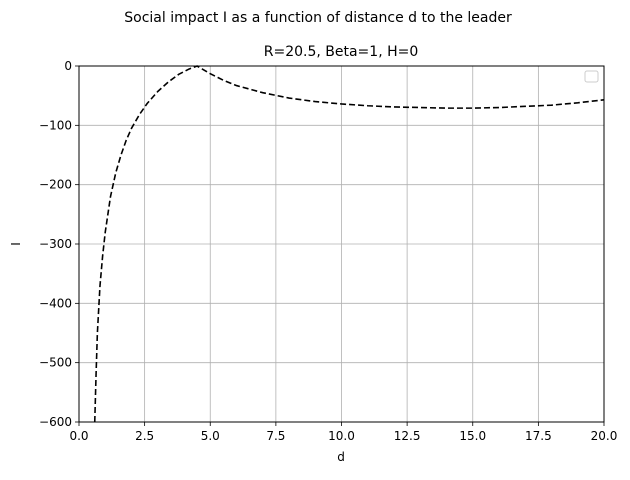 The width and height of the screenshot is (630, 480). Describe the element at coordinates (55, 303) in the screenshot. I see `y-tick-label: −400` at that location.